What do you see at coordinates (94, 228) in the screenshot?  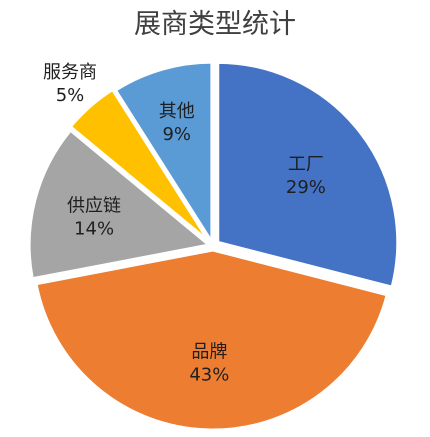 I see `slice-percent-label: 14%` at bounding box center [94, 228].